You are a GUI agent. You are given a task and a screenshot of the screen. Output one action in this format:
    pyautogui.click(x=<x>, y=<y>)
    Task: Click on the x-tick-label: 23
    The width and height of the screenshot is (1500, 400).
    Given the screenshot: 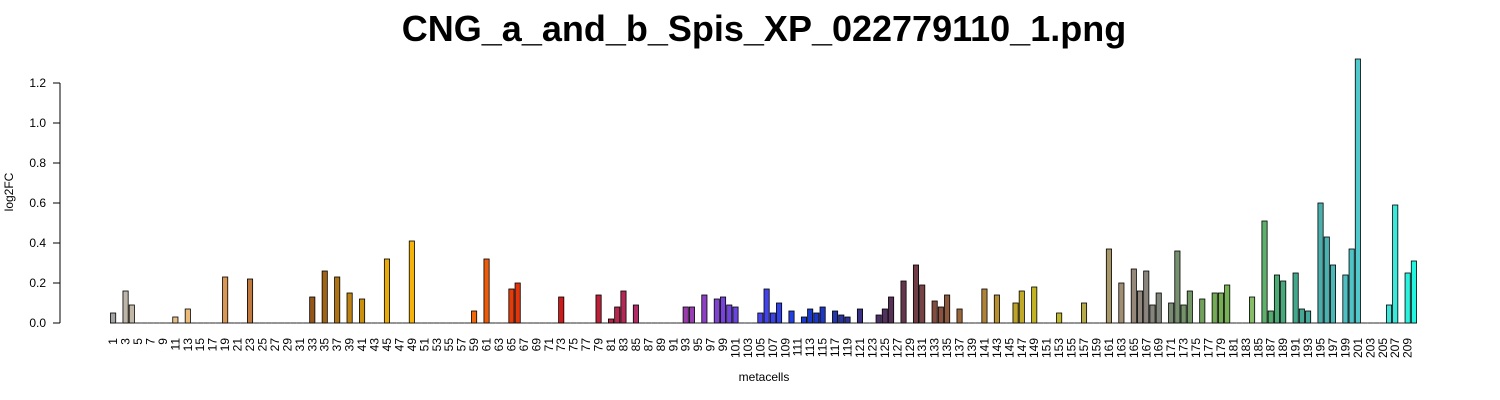 What is the action you would take?
    pyautogui.click(x=250, y=345)
    